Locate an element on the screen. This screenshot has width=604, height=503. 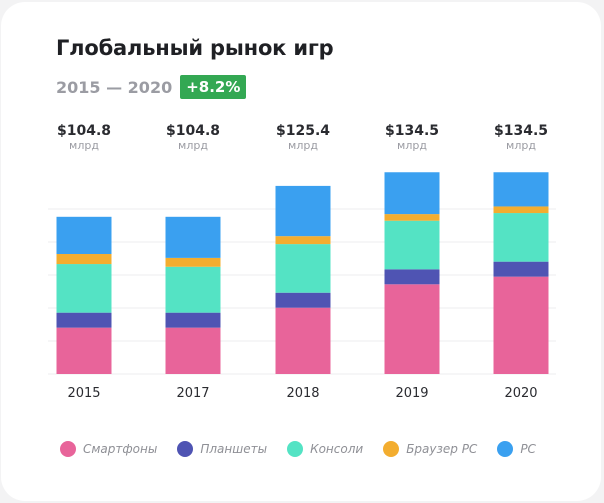
legend-item: Смартфоны is located at coordinates (108, 449).